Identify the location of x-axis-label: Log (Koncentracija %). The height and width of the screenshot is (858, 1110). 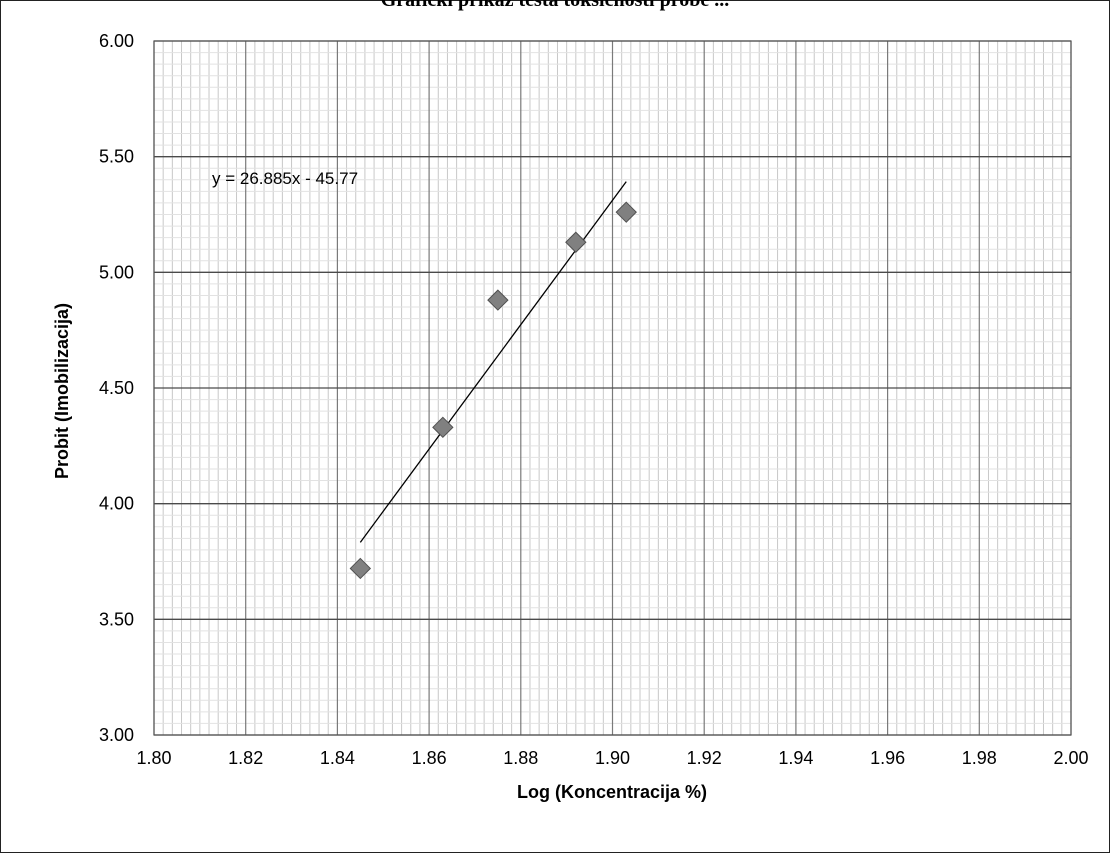
(612, 792).